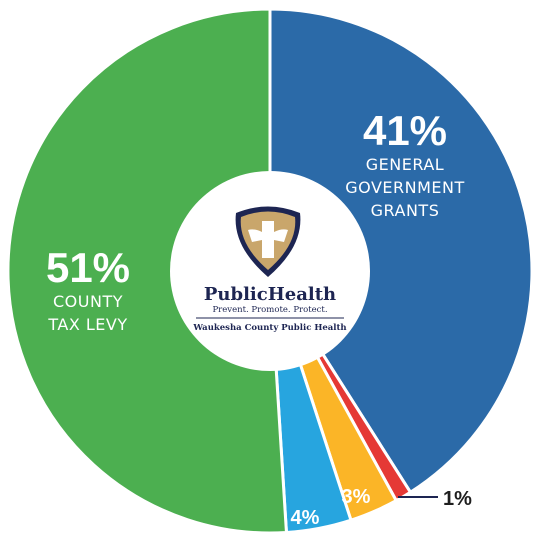 This screenshot has height=533, width=535. What do you see at coordinates (405, 130) in the screenshot?
I see `label-government-grants-pct: 41%` at bounding box center [405, 130].